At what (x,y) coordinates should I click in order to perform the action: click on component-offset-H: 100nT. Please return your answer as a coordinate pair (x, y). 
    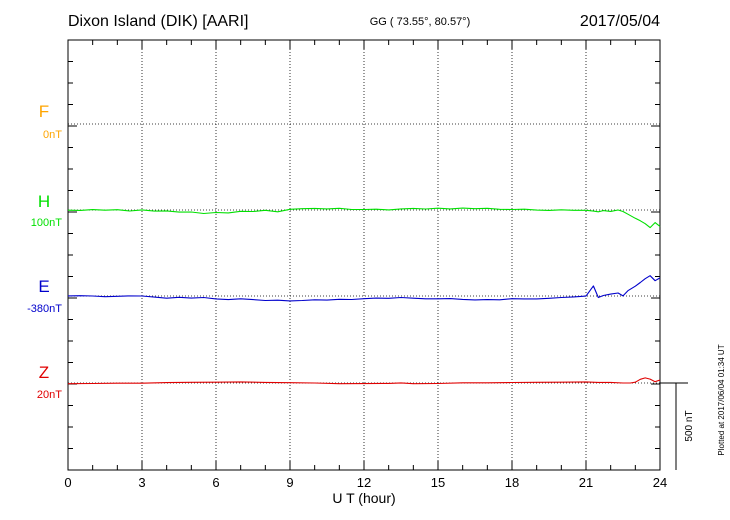
    Looking at the image, I should click on (46, 223).